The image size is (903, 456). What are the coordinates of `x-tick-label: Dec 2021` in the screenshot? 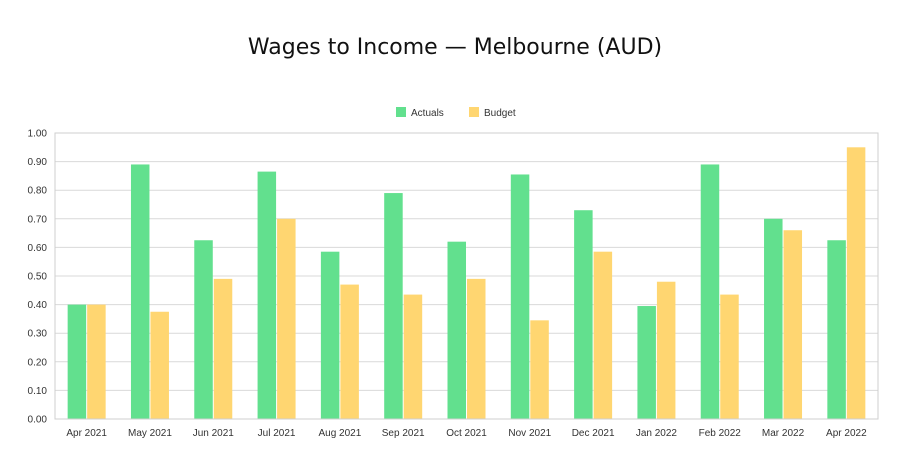 It's located at (593, 433).